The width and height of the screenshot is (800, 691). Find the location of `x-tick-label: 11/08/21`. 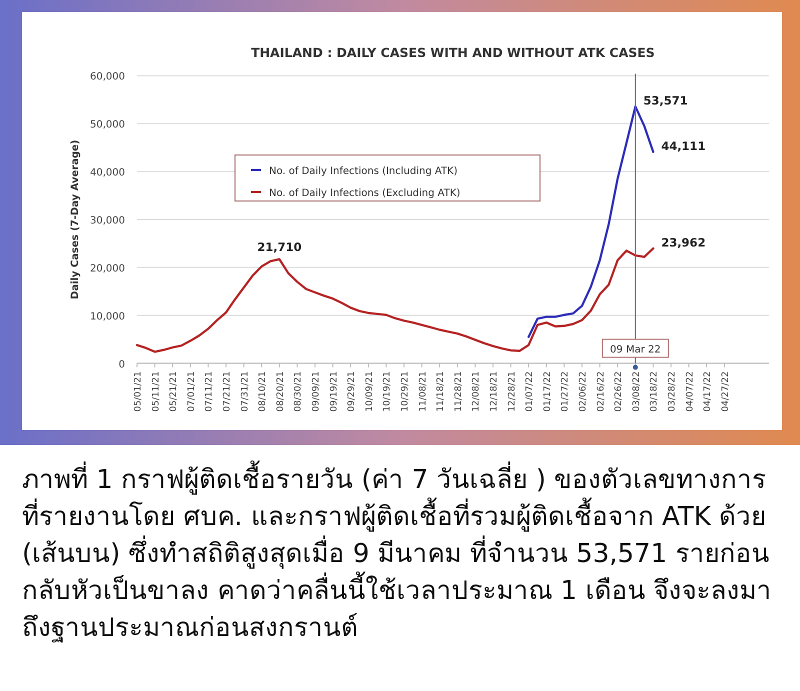

x-tick-label: 11/08/21 is located at coordinates (423, 391).